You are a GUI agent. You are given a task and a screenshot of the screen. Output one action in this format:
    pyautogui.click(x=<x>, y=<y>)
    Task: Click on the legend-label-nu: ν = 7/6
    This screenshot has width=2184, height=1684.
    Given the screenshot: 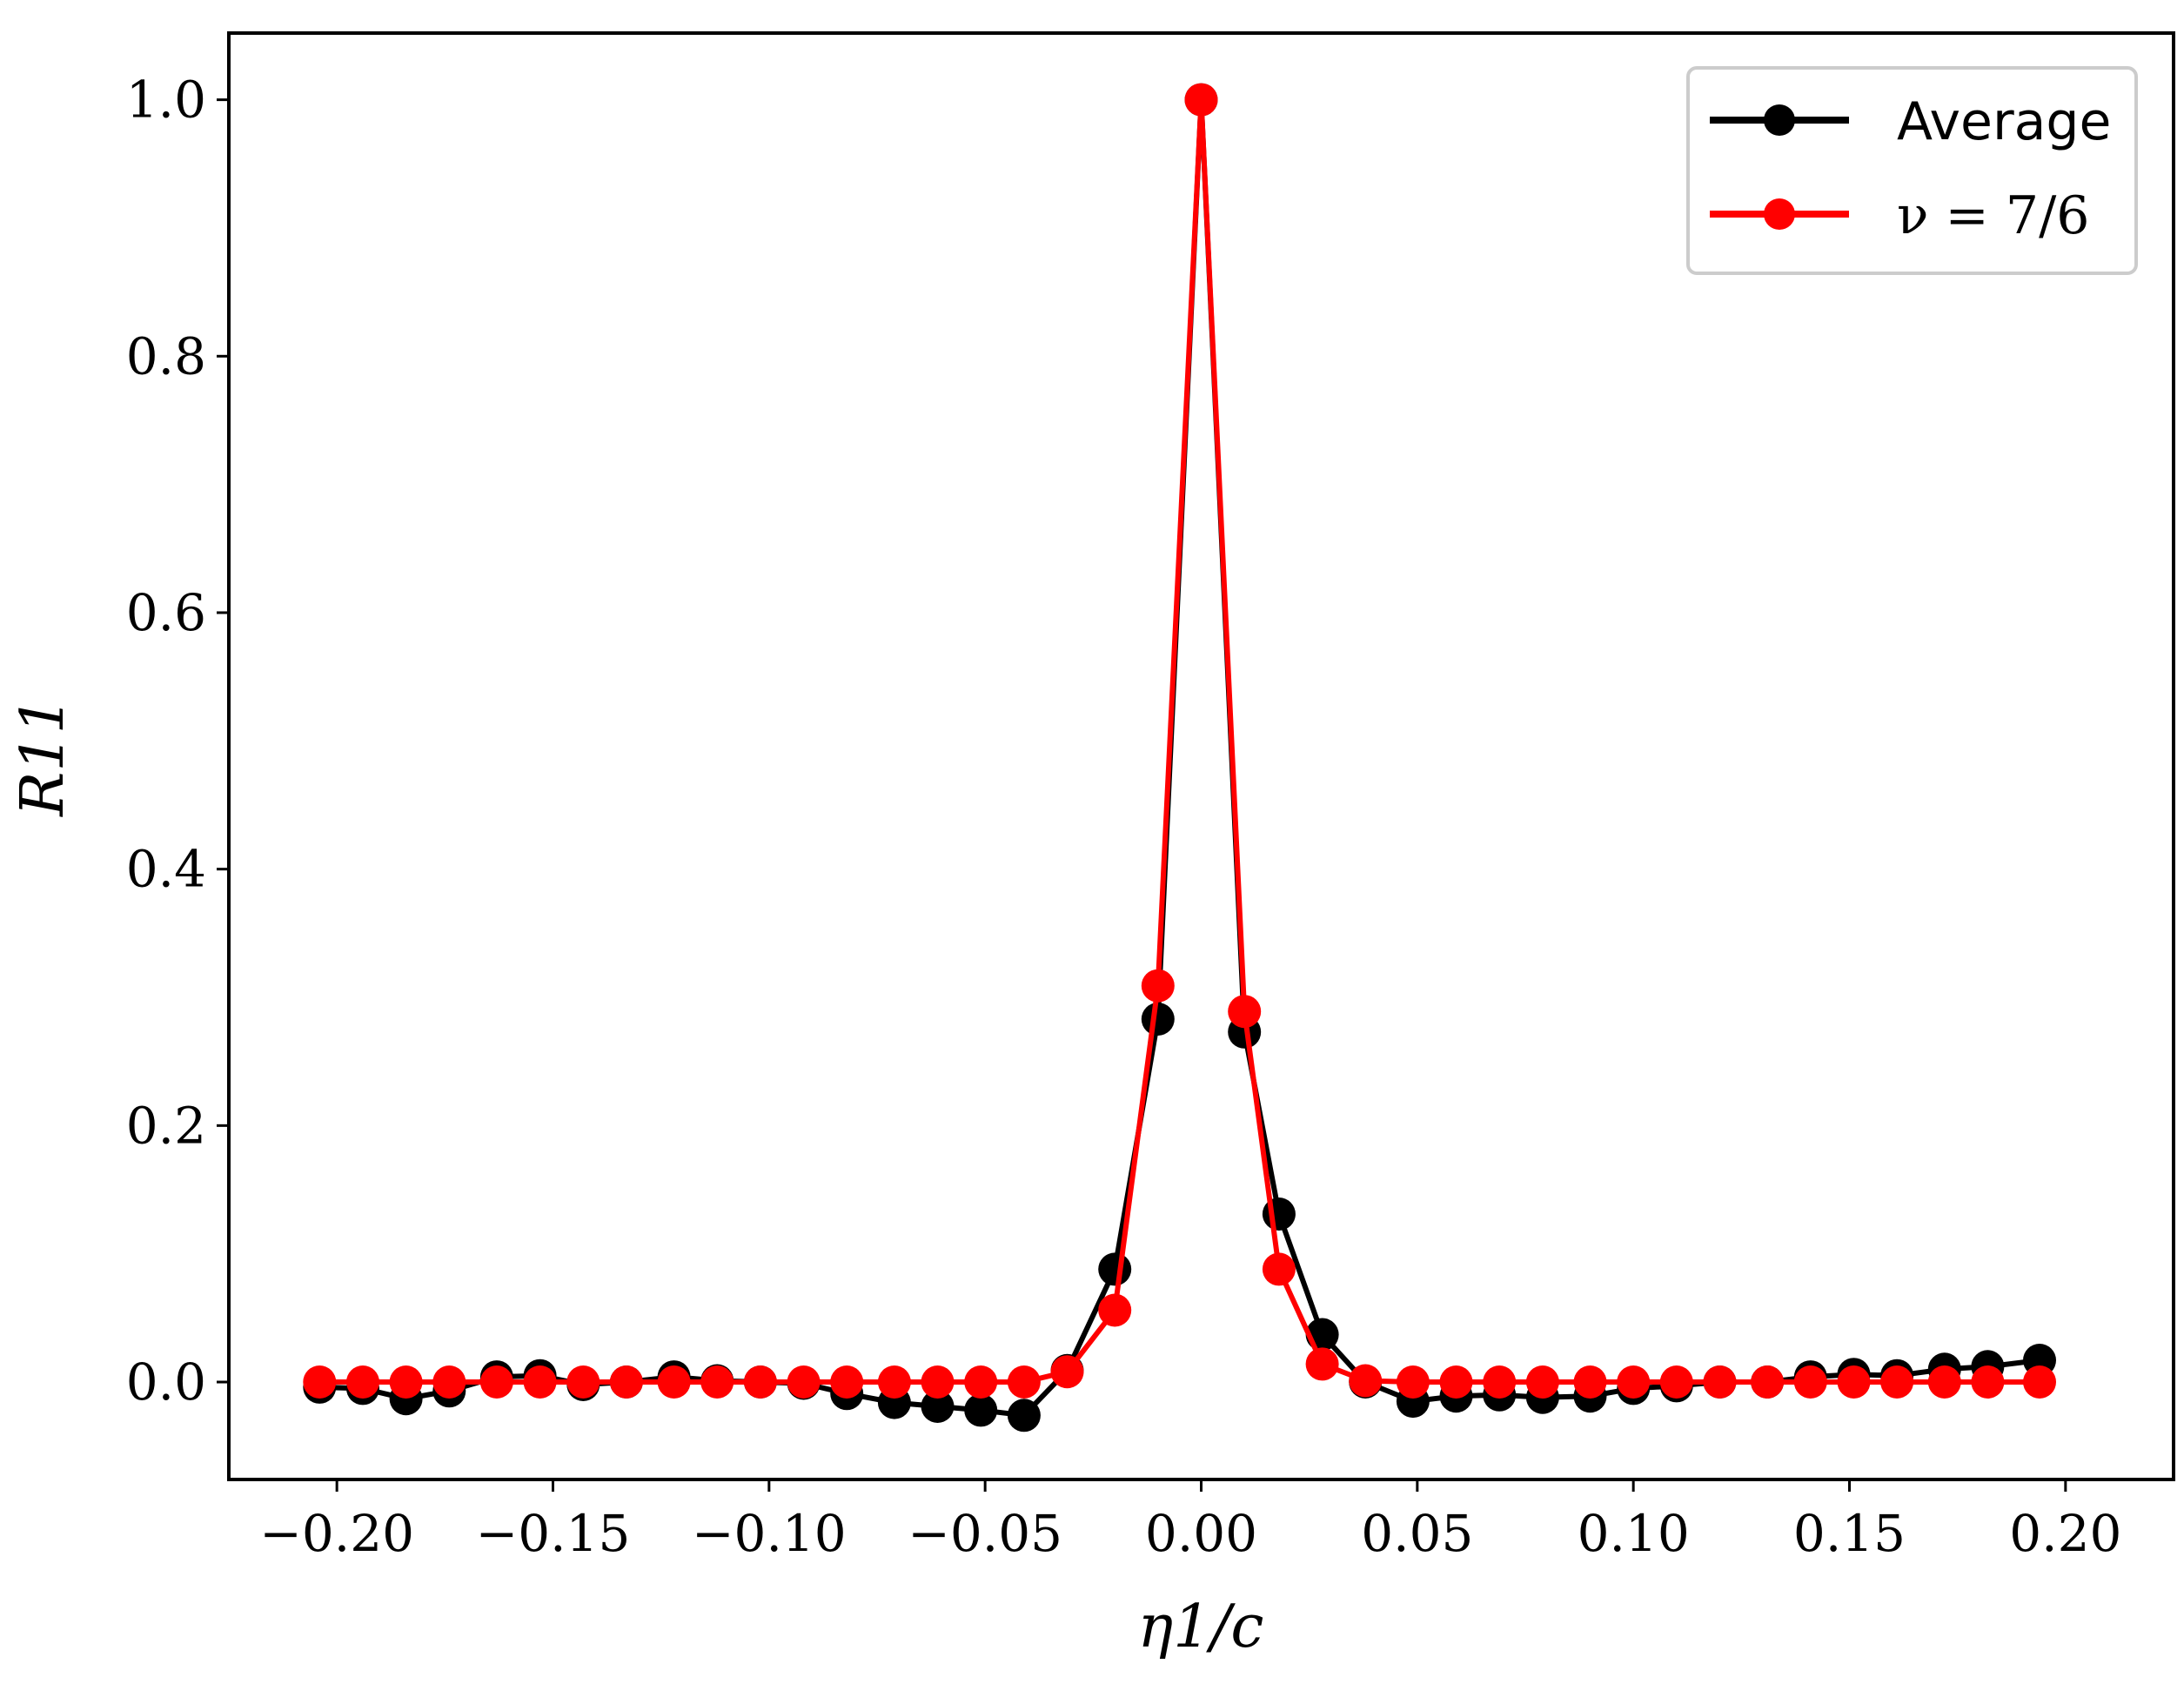 What is the action you would take?
    pyautogui.click(x=1993, y=215)
    